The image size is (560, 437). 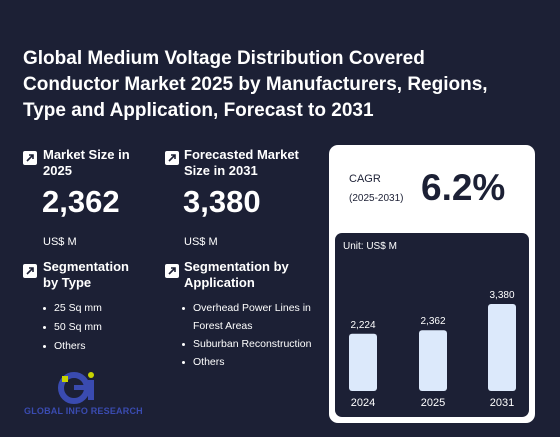 I want to click on x-tick-label: 2024, so click(x=363, y=403).